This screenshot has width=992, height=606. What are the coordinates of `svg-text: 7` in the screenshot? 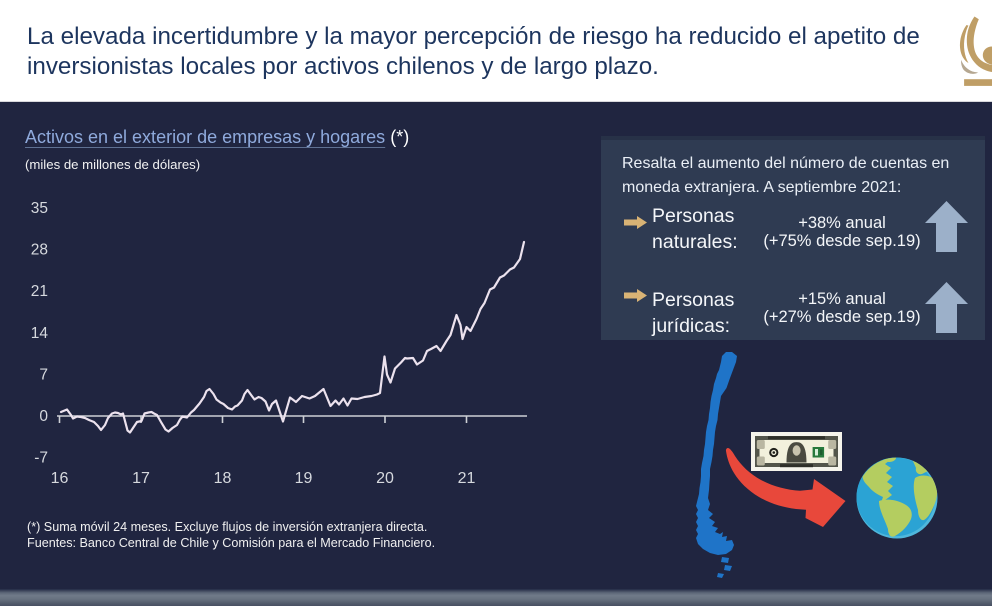 It's located at (43, 374).